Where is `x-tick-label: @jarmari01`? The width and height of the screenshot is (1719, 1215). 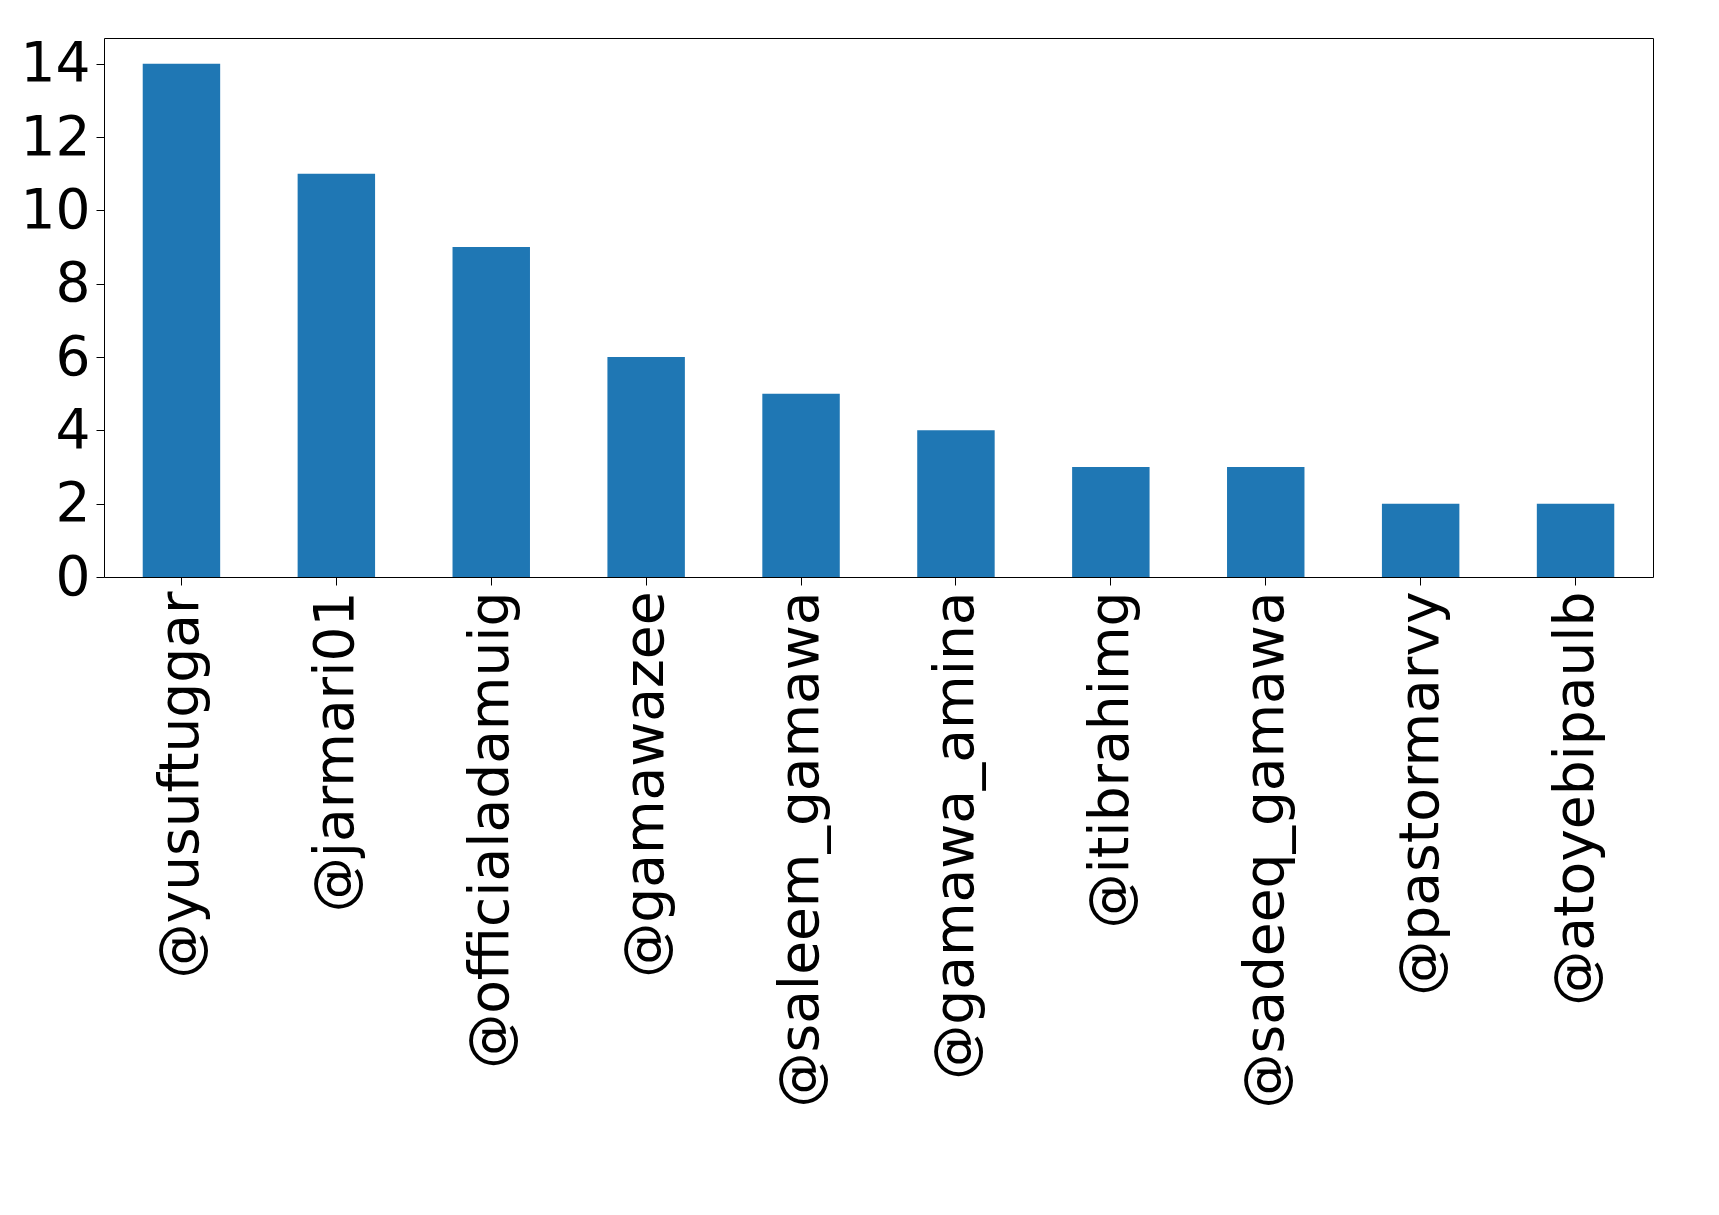
x-tick-label: @jarmari01 is located at coordinates (334, 752).